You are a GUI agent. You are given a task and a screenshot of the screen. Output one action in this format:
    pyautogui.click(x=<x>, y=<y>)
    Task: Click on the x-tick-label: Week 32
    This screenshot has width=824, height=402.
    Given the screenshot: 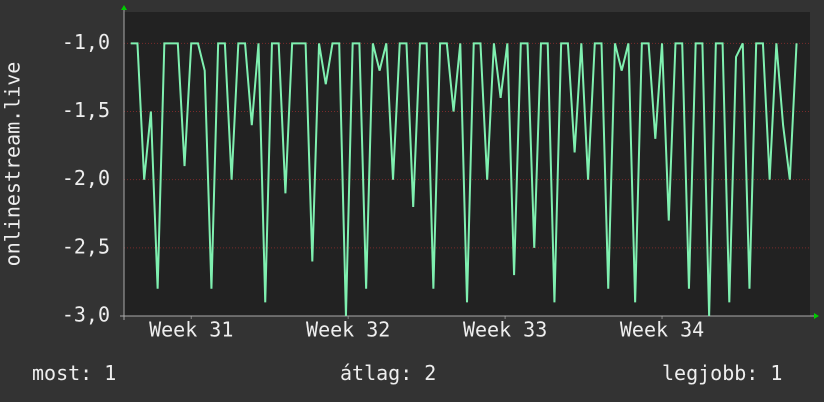 What is the action you would take?
    pyautogui.click(x=348, y=330)
    